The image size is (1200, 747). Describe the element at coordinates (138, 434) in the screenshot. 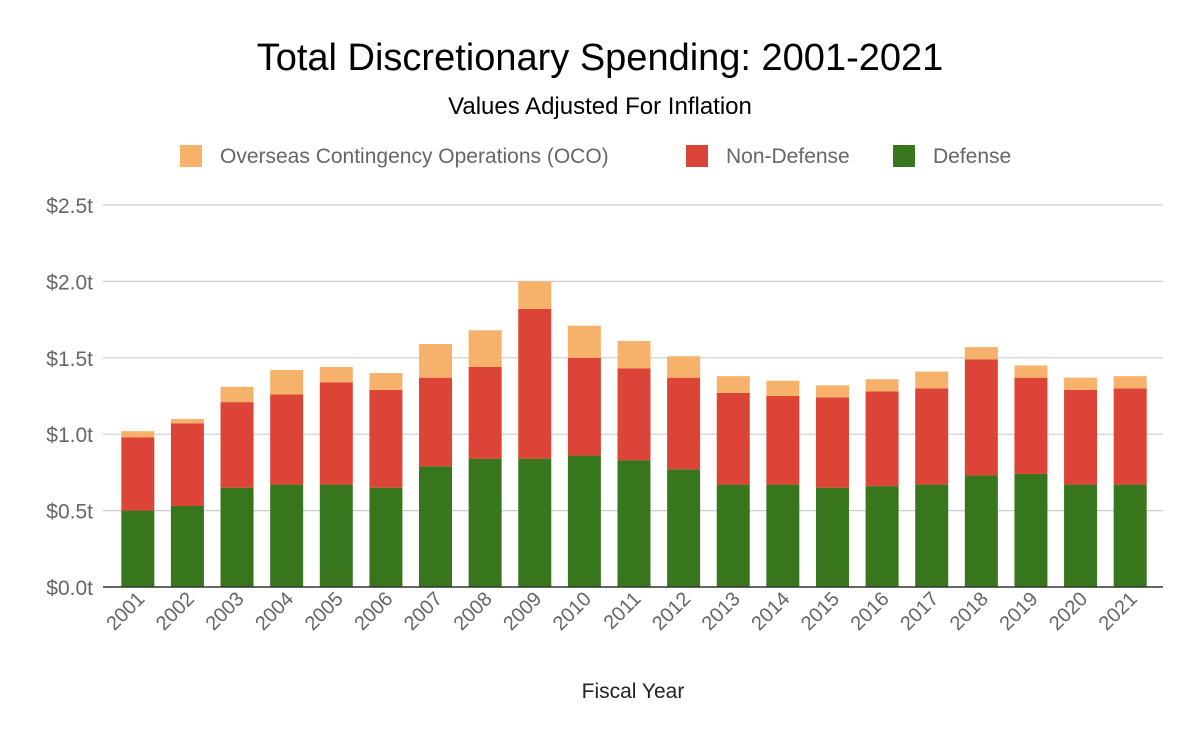

I see `bar-overseas-contingency-operations-oco-2001` at that location.